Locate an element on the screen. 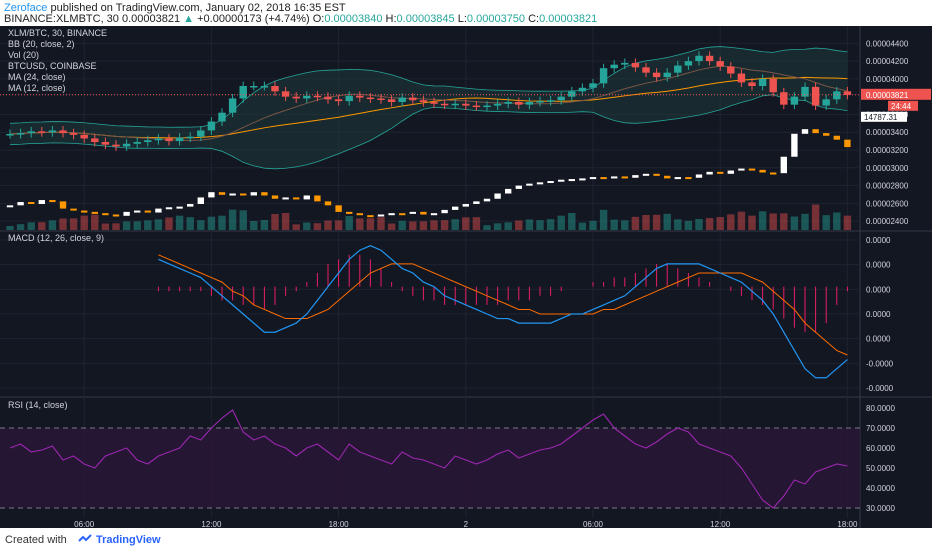 This screenshot has height=550, width=932. open-label: O: is located at coordinates (318, 19).